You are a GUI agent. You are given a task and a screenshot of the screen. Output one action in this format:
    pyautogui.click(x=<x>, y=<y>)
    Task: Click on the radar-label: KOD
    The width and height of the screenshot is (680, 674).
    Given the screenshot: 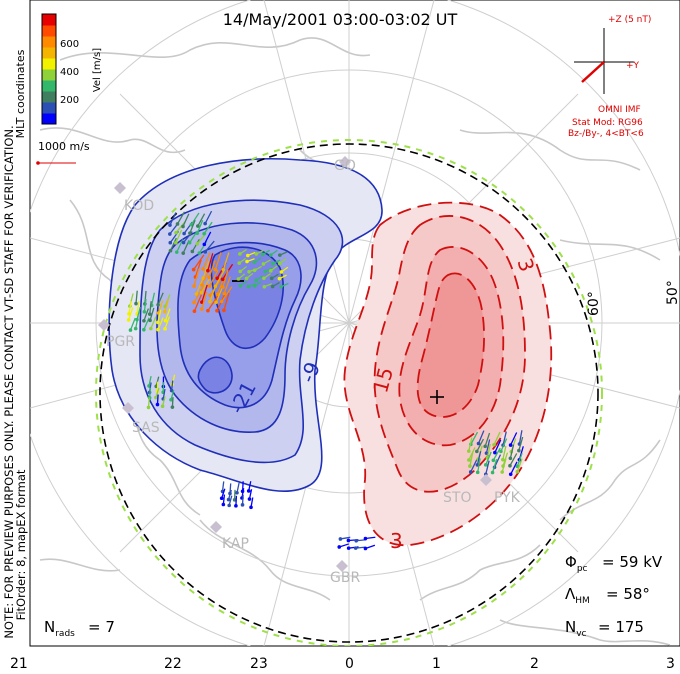 What is the action you would take?
    pyautogui.click(x=139, y=206)
    